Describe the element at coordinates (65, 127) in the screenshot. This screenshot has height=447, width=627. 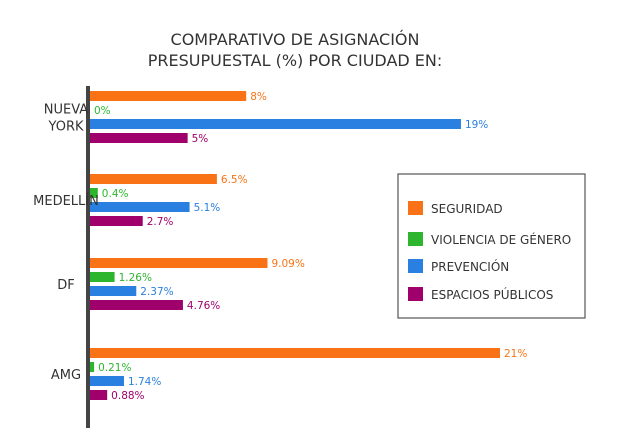
I see `category-label: YORK` at that location.